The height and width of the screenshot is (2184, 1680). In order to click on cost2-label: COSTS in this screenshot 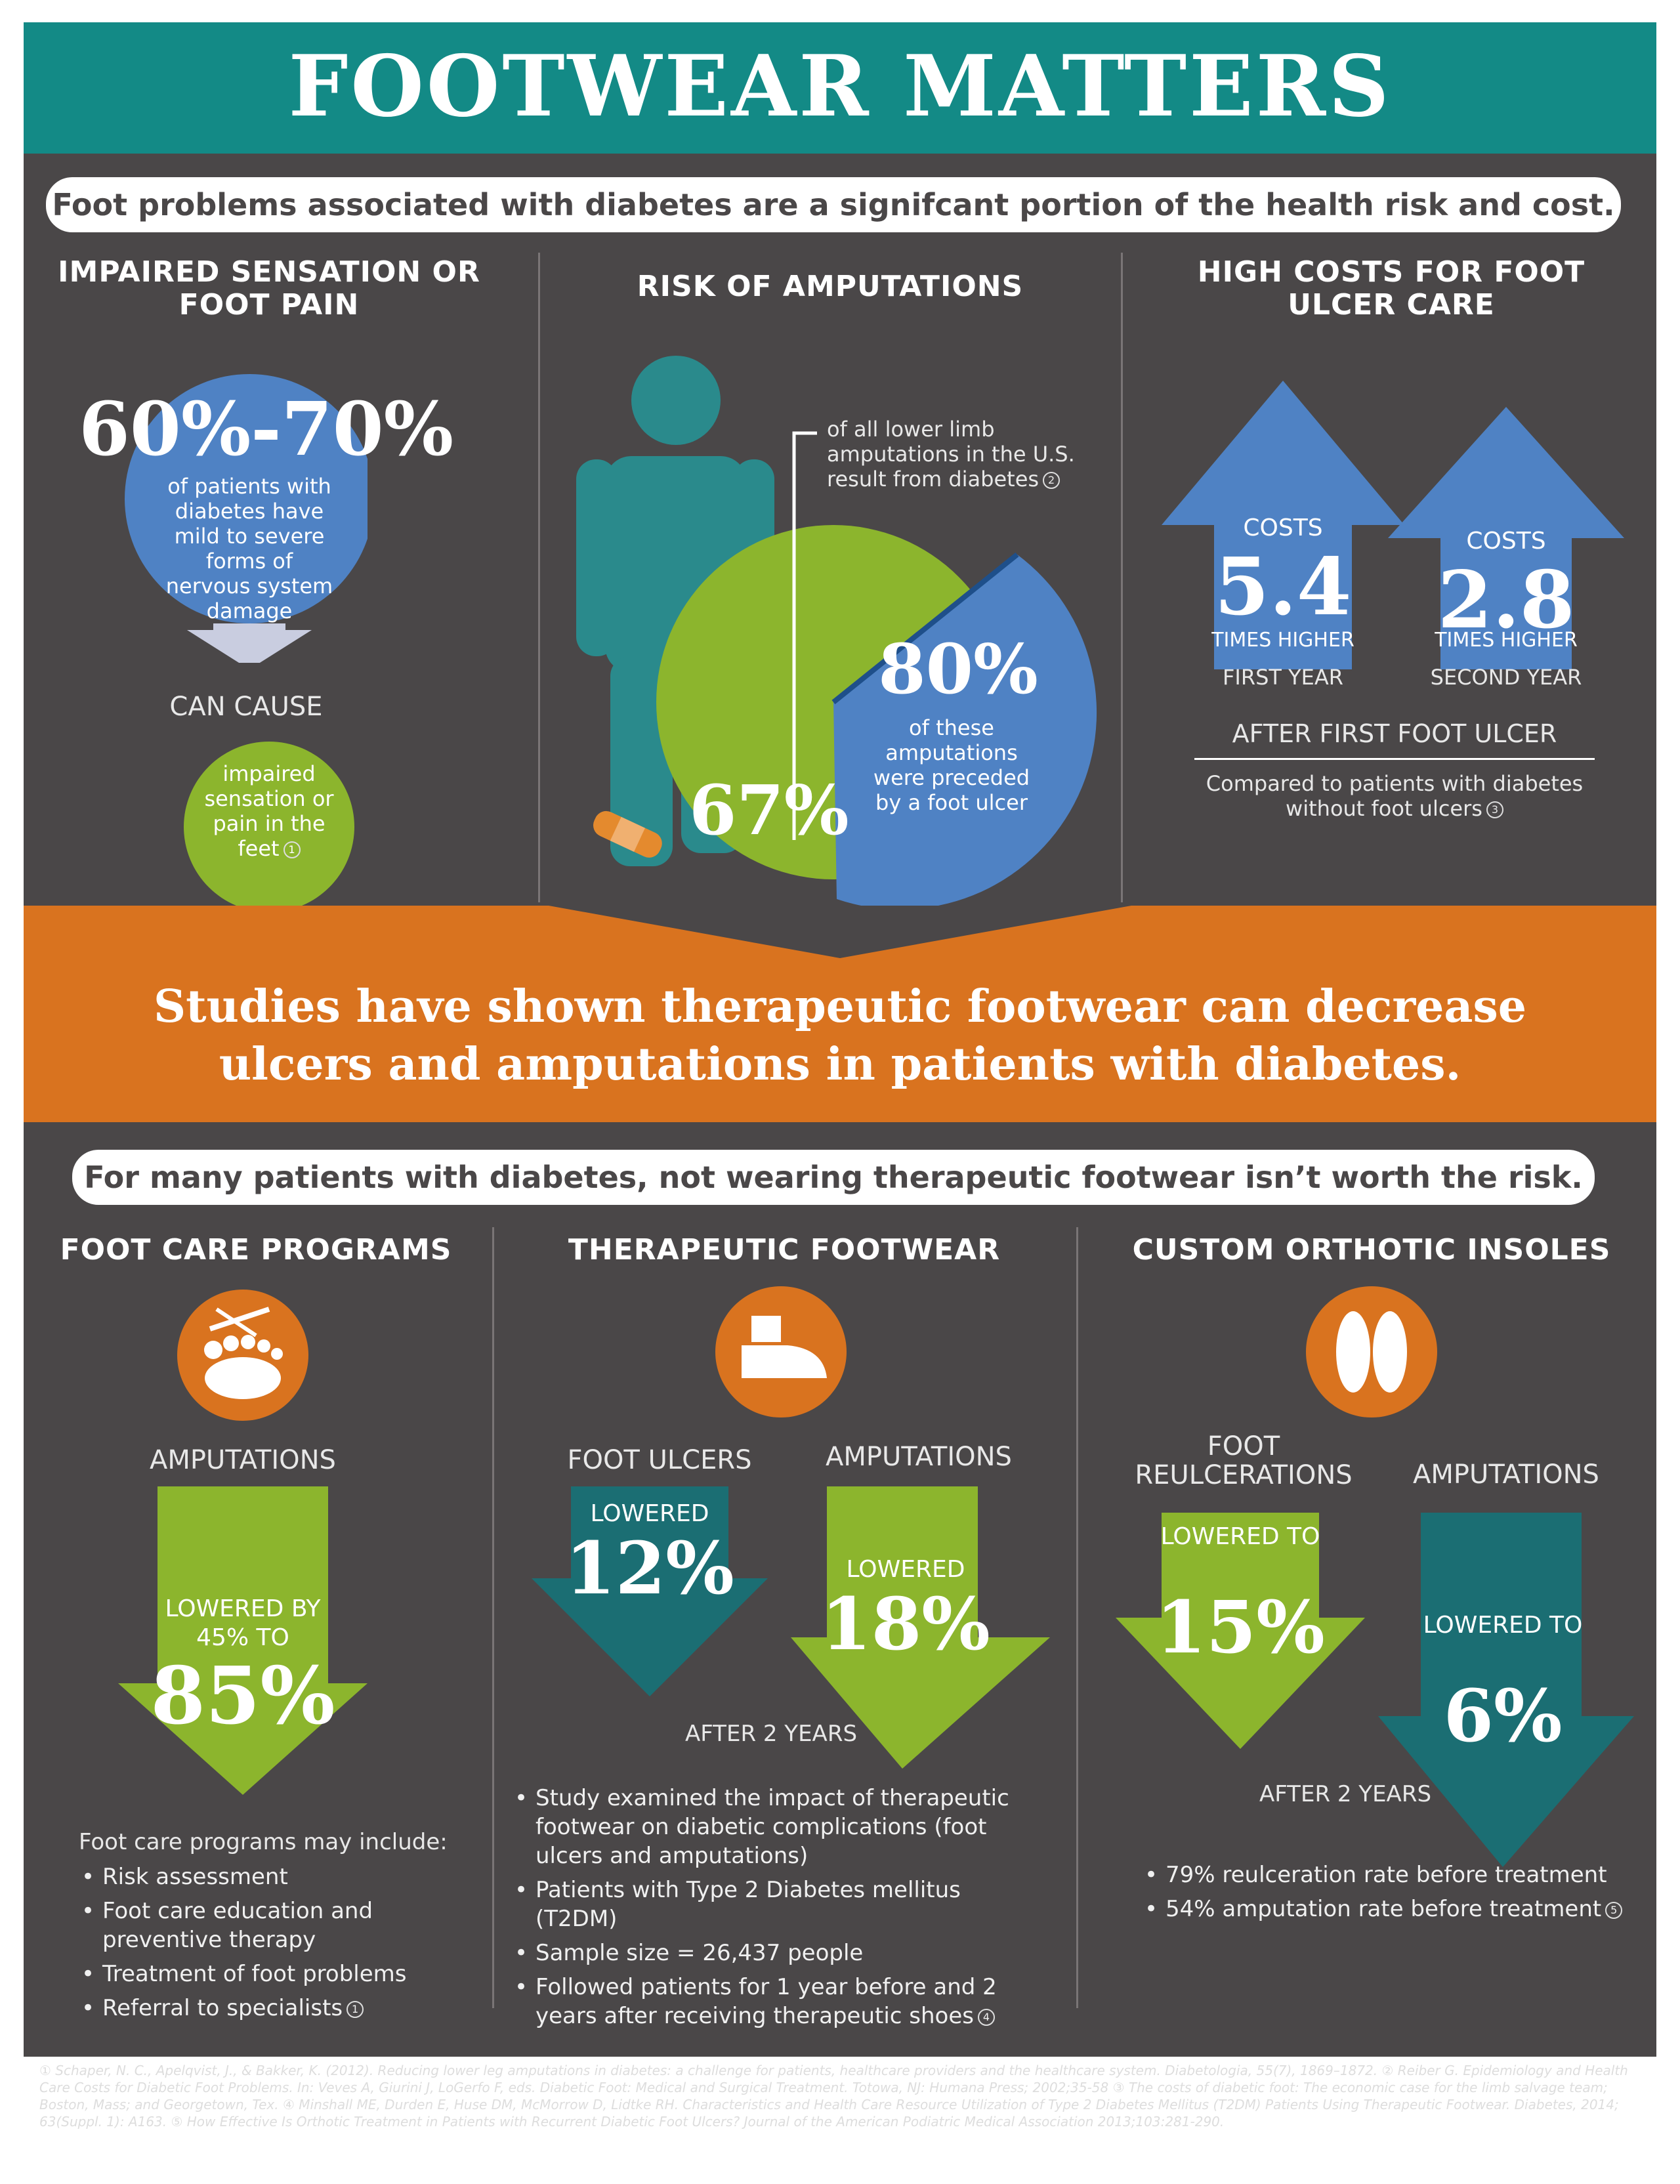, I will do `click(1506, 541)`.